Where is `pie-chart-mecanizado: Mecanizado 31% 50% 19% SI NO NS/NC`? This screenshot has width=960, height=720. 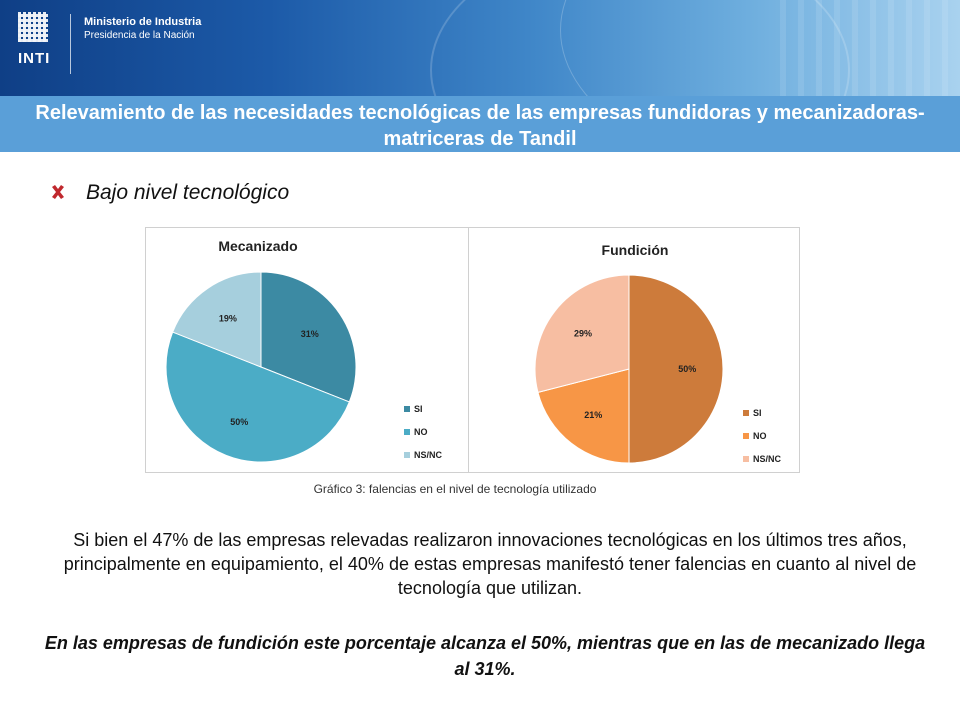
pie-chart-mecanizado: Mecanizado 31% 50% 19% SI NO NS/NC is located at coordinates (307, 350).